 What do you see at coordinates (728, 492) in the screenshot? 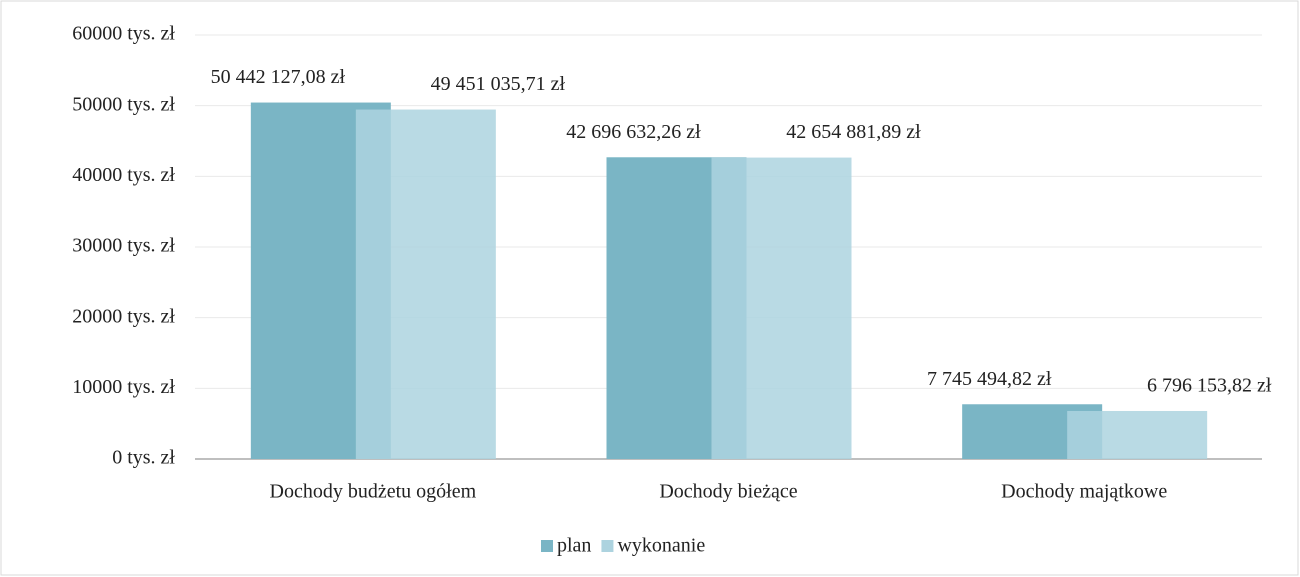
I see `x-tick-label: Dochody bieżące` at bounding box center [728, 492].